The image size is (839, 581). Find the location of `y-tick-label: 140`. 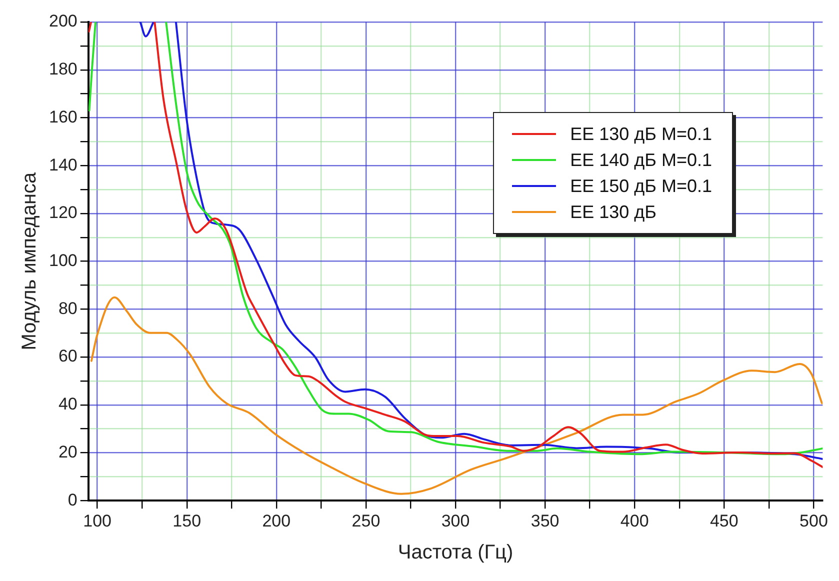

y-tick-label: 140 is located at coordinates (63, 164).